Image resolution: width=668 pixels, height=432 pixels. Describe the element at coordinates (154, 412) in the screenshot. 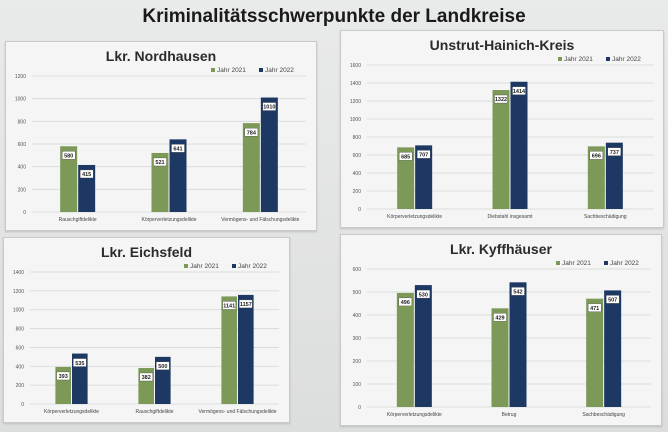

I see `category-label: Rauschgiftdelikte` at that location.